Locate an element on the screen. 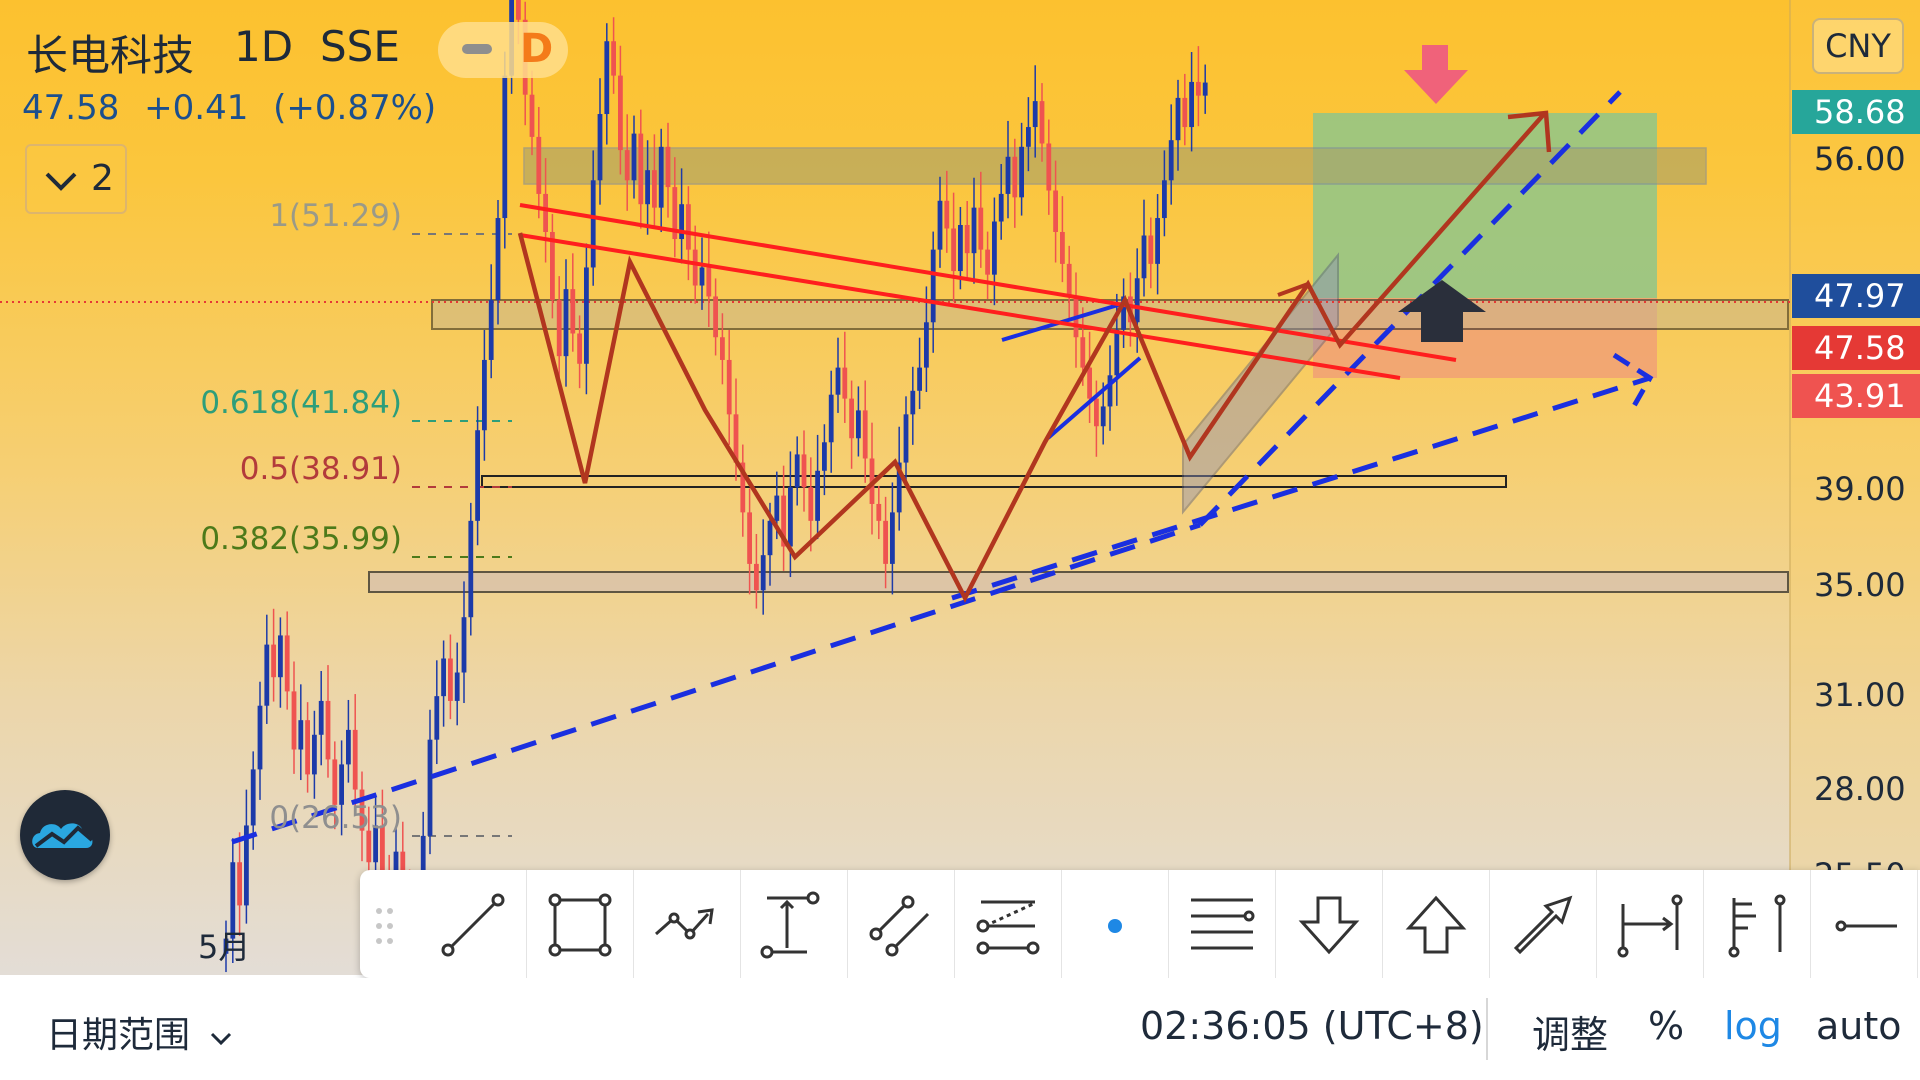 The width and height of the screenshot is (1920, 1080). arrow-up-icon is located at coordinates (1436, 924).